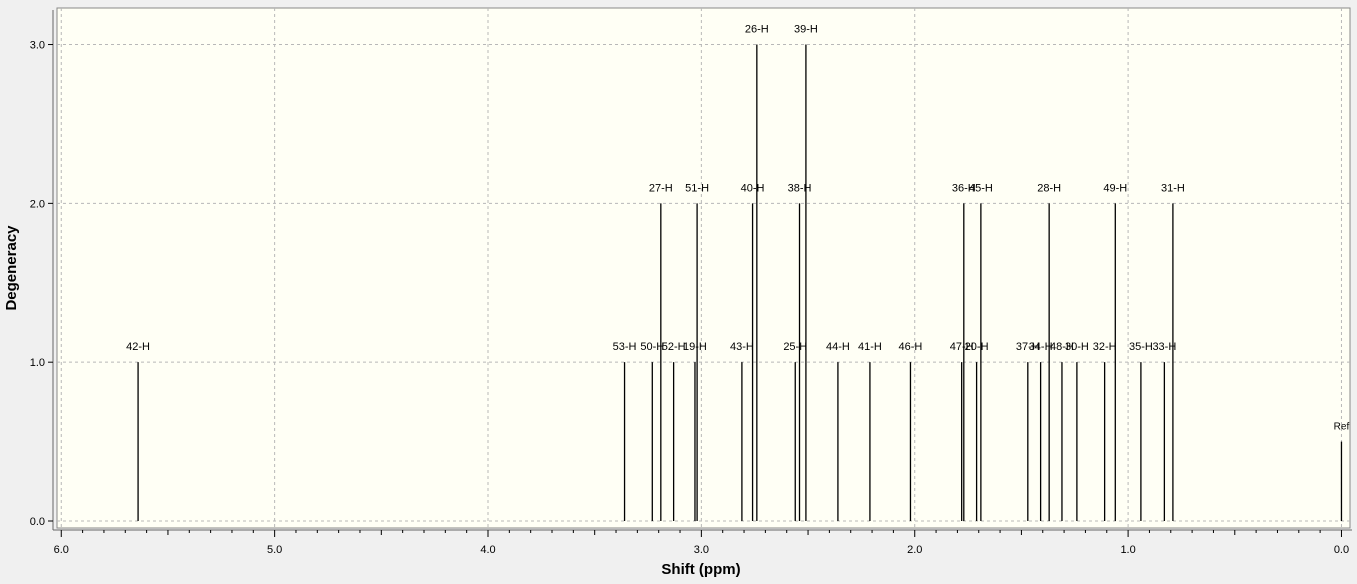 The image size is (1357, 584). I want to click on peak-label: 51-H, so click(697, 188).